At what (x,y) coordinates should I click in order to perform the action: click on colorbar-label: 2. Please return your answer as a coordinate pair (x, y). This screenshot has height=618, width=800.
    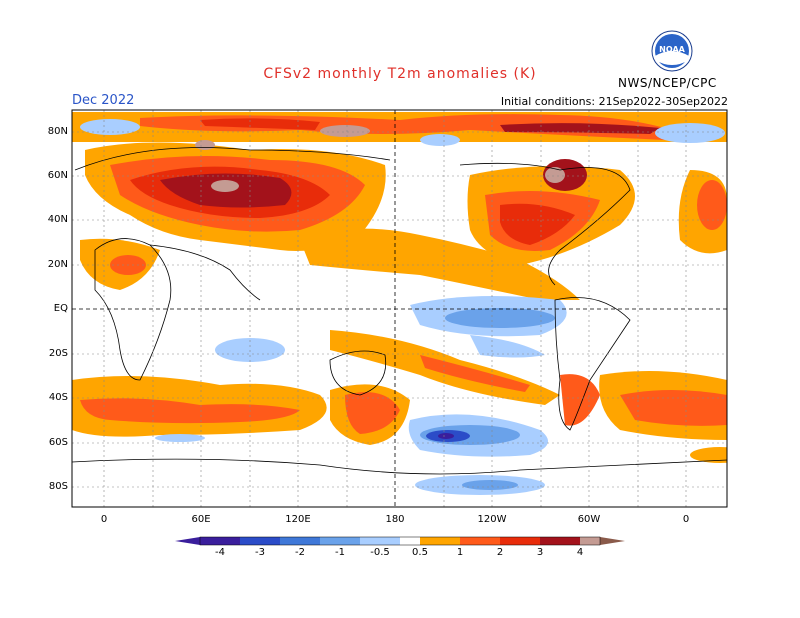
    Looking at the image, I should click on (500, 552).